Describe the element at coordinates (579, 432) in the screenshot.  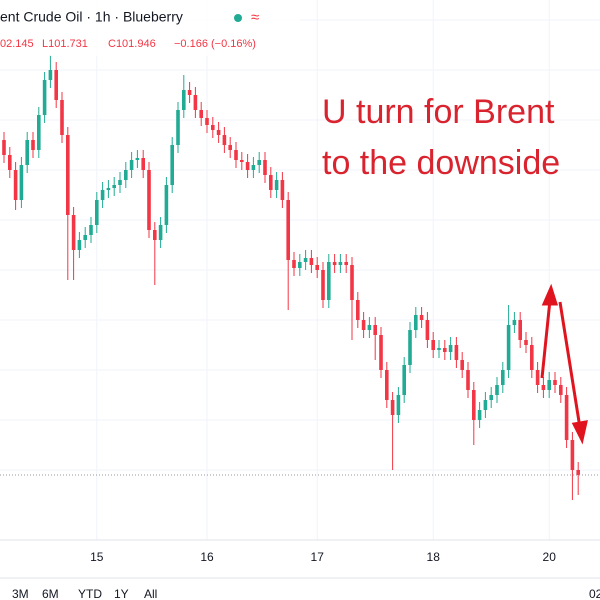
I see `arrow-down-head` at that location.